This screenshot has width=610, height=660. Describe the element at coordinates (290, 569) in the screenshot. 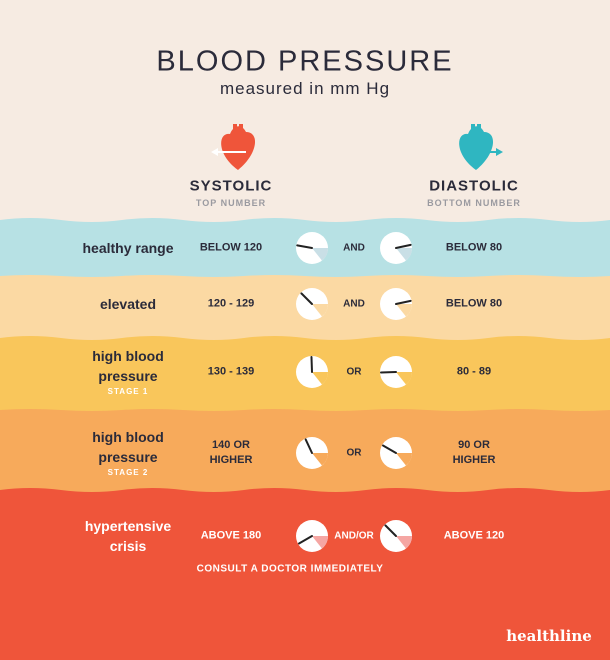

I see `row-note: CONSULT A DOCTOR IMMEDIATELY` at that location.